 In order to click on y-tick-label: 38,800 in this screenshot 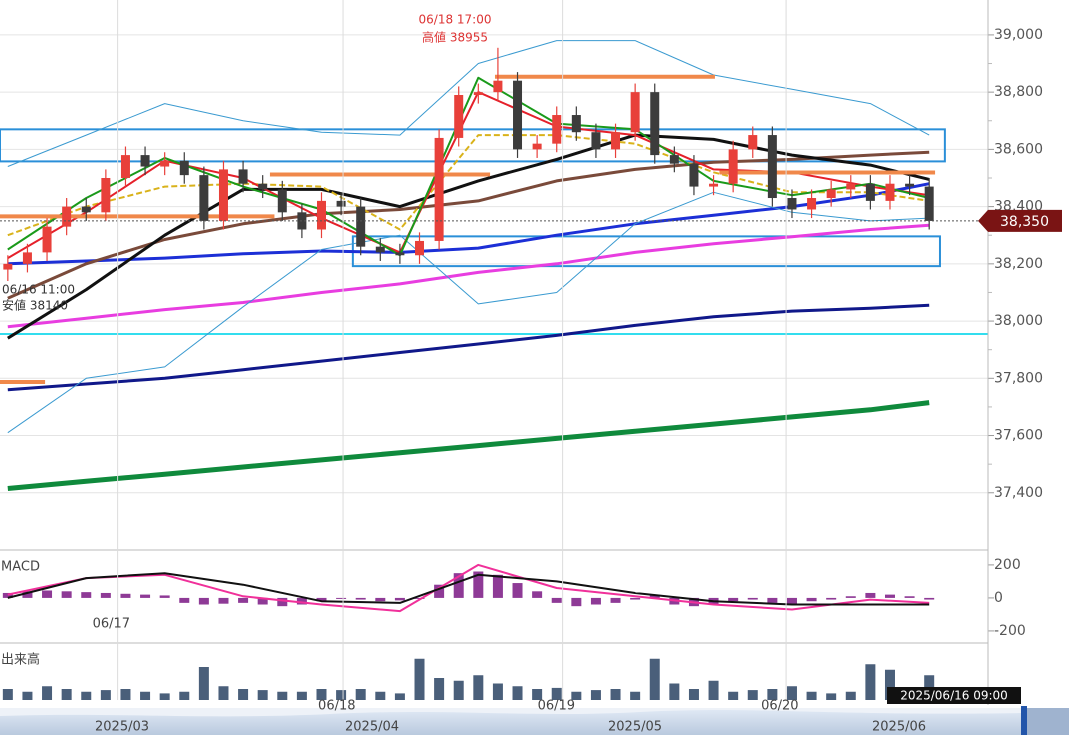, I will do `click(1018, 92)`.